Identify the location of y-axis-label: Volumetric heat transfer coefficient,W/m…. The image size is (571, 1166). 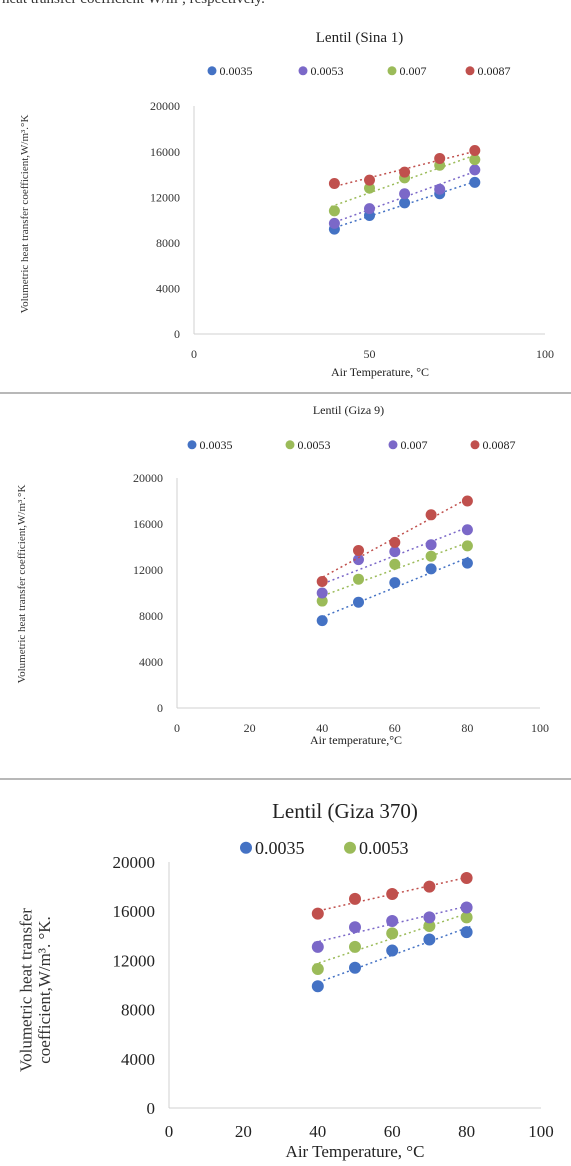
(25, 214).